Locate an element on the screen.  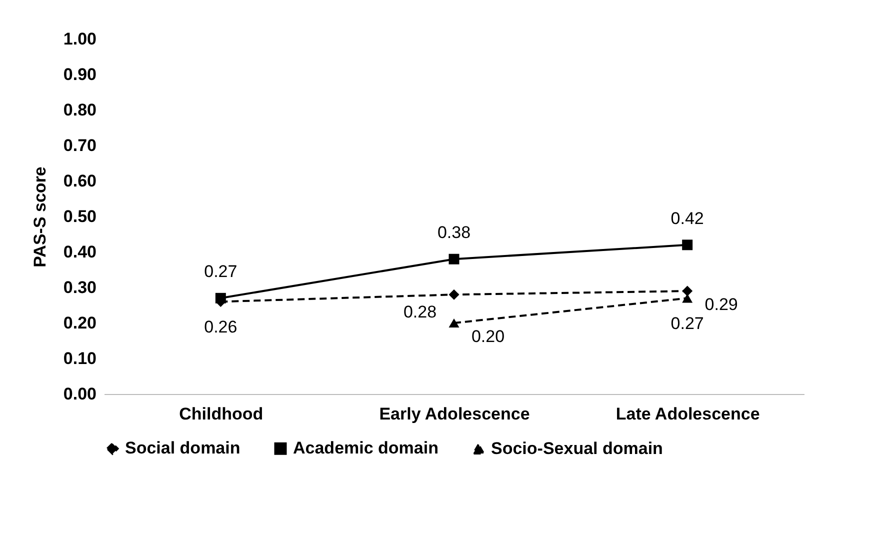
y-tick-label: 0.50 is located at coordinates (79, 216).